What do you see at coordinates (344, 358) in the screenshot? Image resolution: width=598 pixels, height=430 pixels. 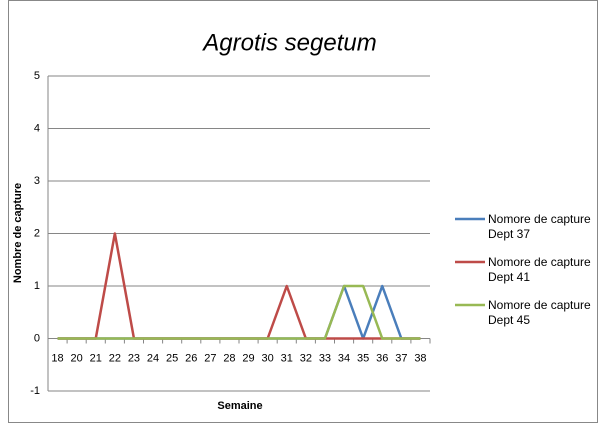 I see `x-tick-label: 34` at bounding box center [344, 358].